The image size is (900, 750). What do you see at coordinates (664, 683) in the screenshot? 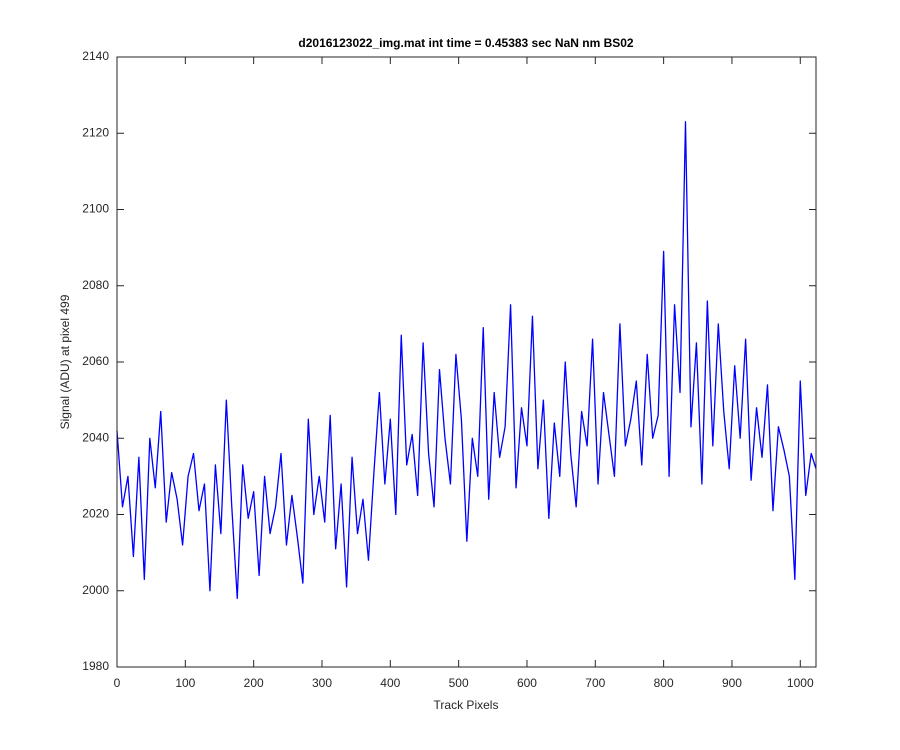
I see `x-tick-label: 800` at bounding box center [664, 683].